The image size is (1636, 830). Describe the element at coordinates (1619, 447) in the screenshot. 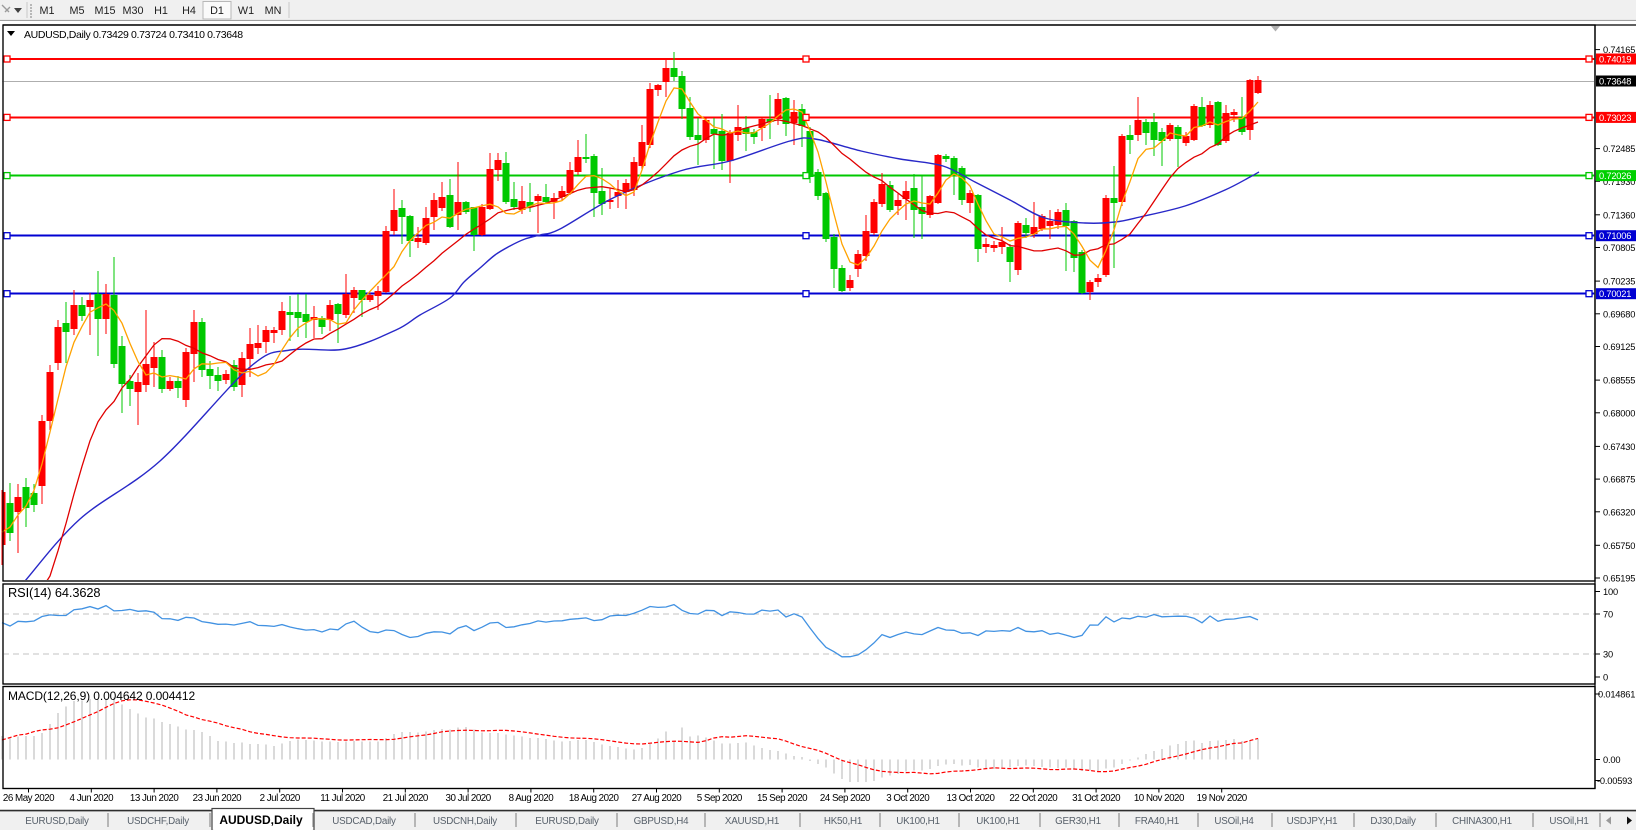

I see `svg-text: 0.67430` at that location.